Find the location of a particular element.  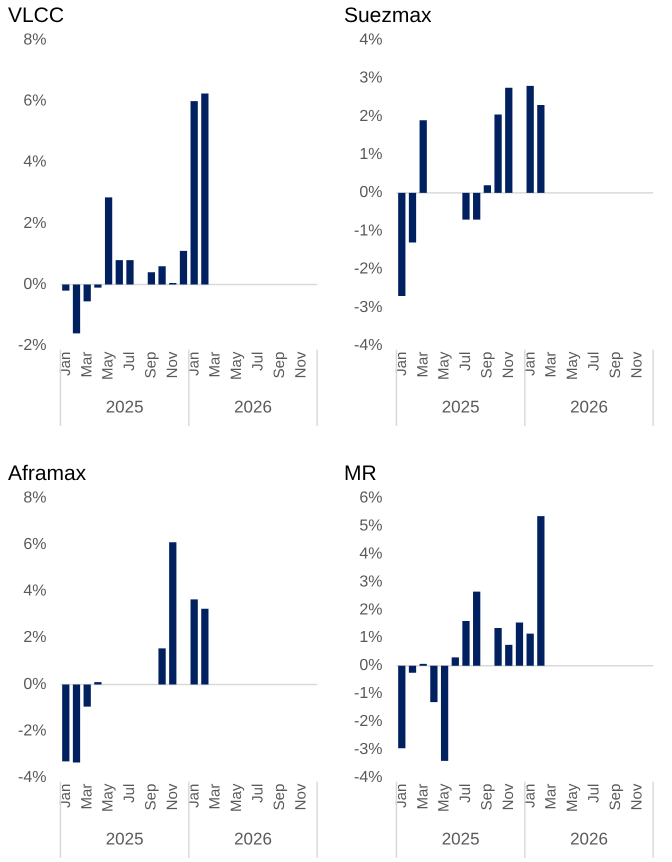

y-tick-label: 3% is located at coordinates (370, 78).